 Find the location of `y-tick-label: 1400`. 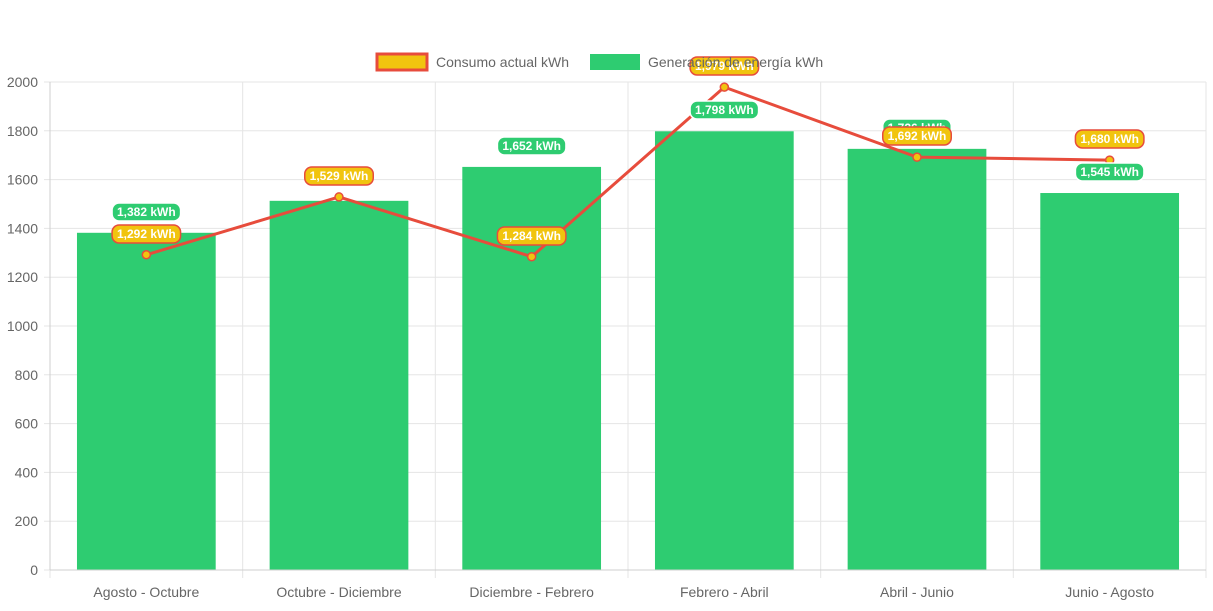

y-tick-label: 1400 is located at coordinates (22, 228).